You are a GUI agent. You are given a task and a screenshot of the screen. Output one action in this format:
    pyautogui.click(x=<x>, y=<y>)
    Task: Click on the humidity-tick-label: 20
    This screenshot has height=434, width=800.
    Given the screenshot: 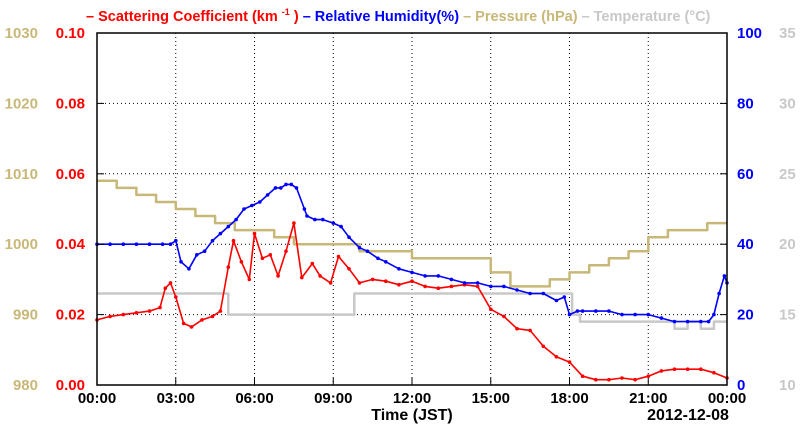 What is the action you would take?
    pyautogui.click(x=745, y=315)
    